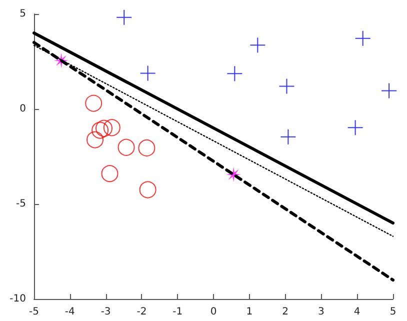 This screenshot has height=321, width=407. I want to click on x-tick-label: 4, so click(357, 312).